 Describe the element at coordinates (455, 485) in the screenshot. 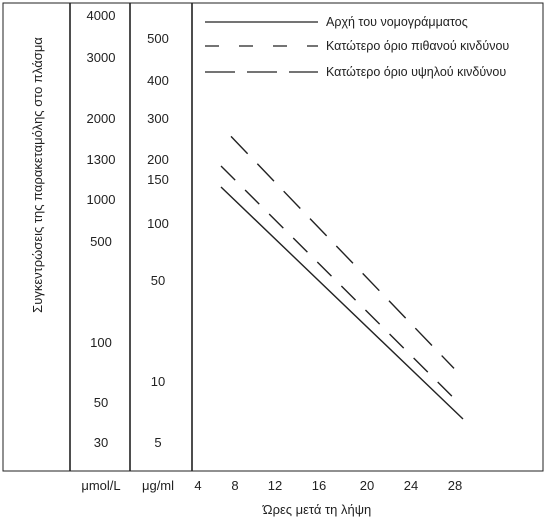

I see `x-tick-28: 28` at that location.